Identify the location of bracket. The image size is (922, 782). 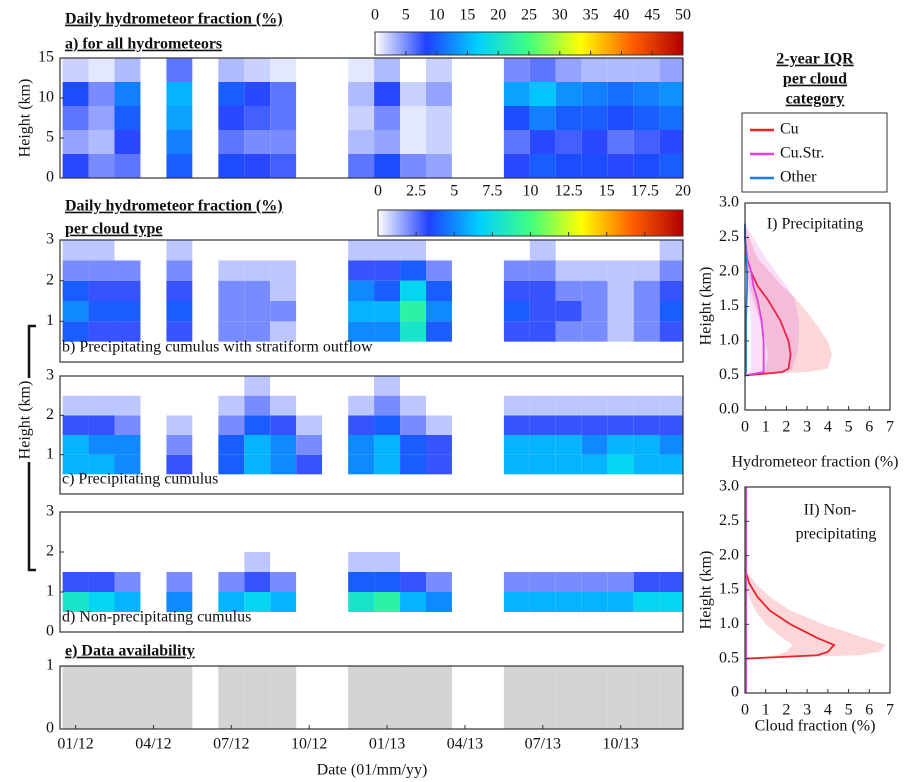
(31, 448).